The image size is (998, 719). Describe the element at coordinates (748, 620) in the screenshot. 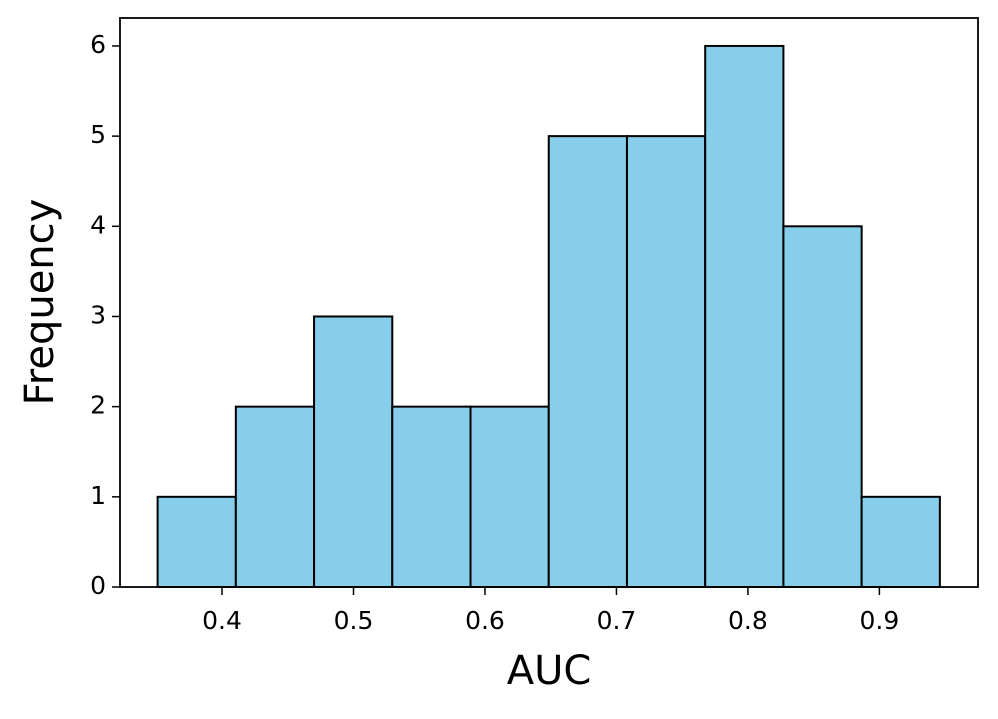

I see `x-tick-label: 0.8` at that location.